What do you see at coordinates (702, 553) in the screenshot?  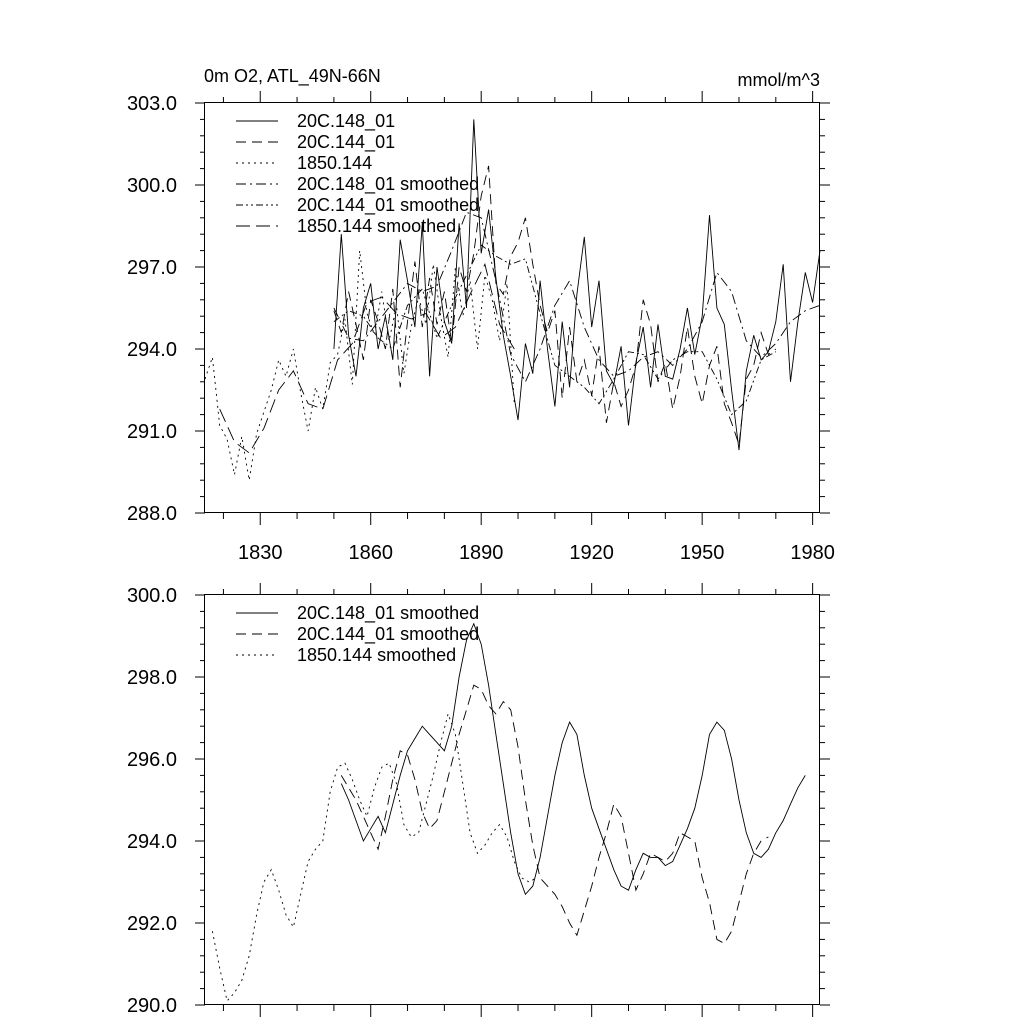 I see `x-tick-label: 1950` at bounding box center [702, 553].